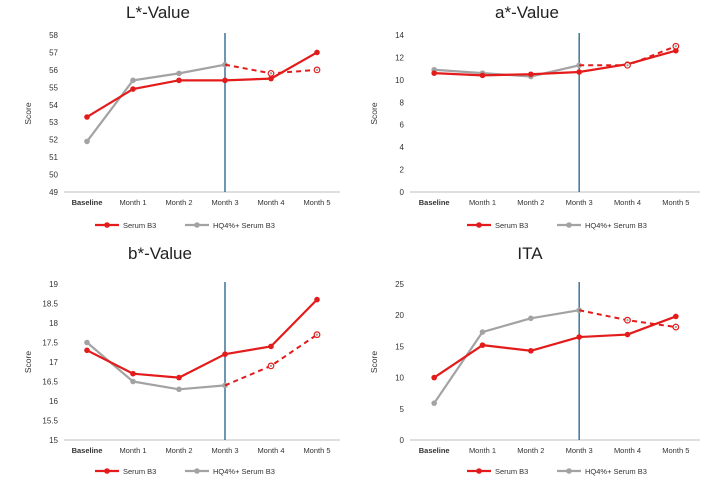 This screenshot has height=480, width=709. What do you see at coordinates (402, 170) in the screenshot?
I see `y-tick-label: 2` at bounding box center [402, 170].